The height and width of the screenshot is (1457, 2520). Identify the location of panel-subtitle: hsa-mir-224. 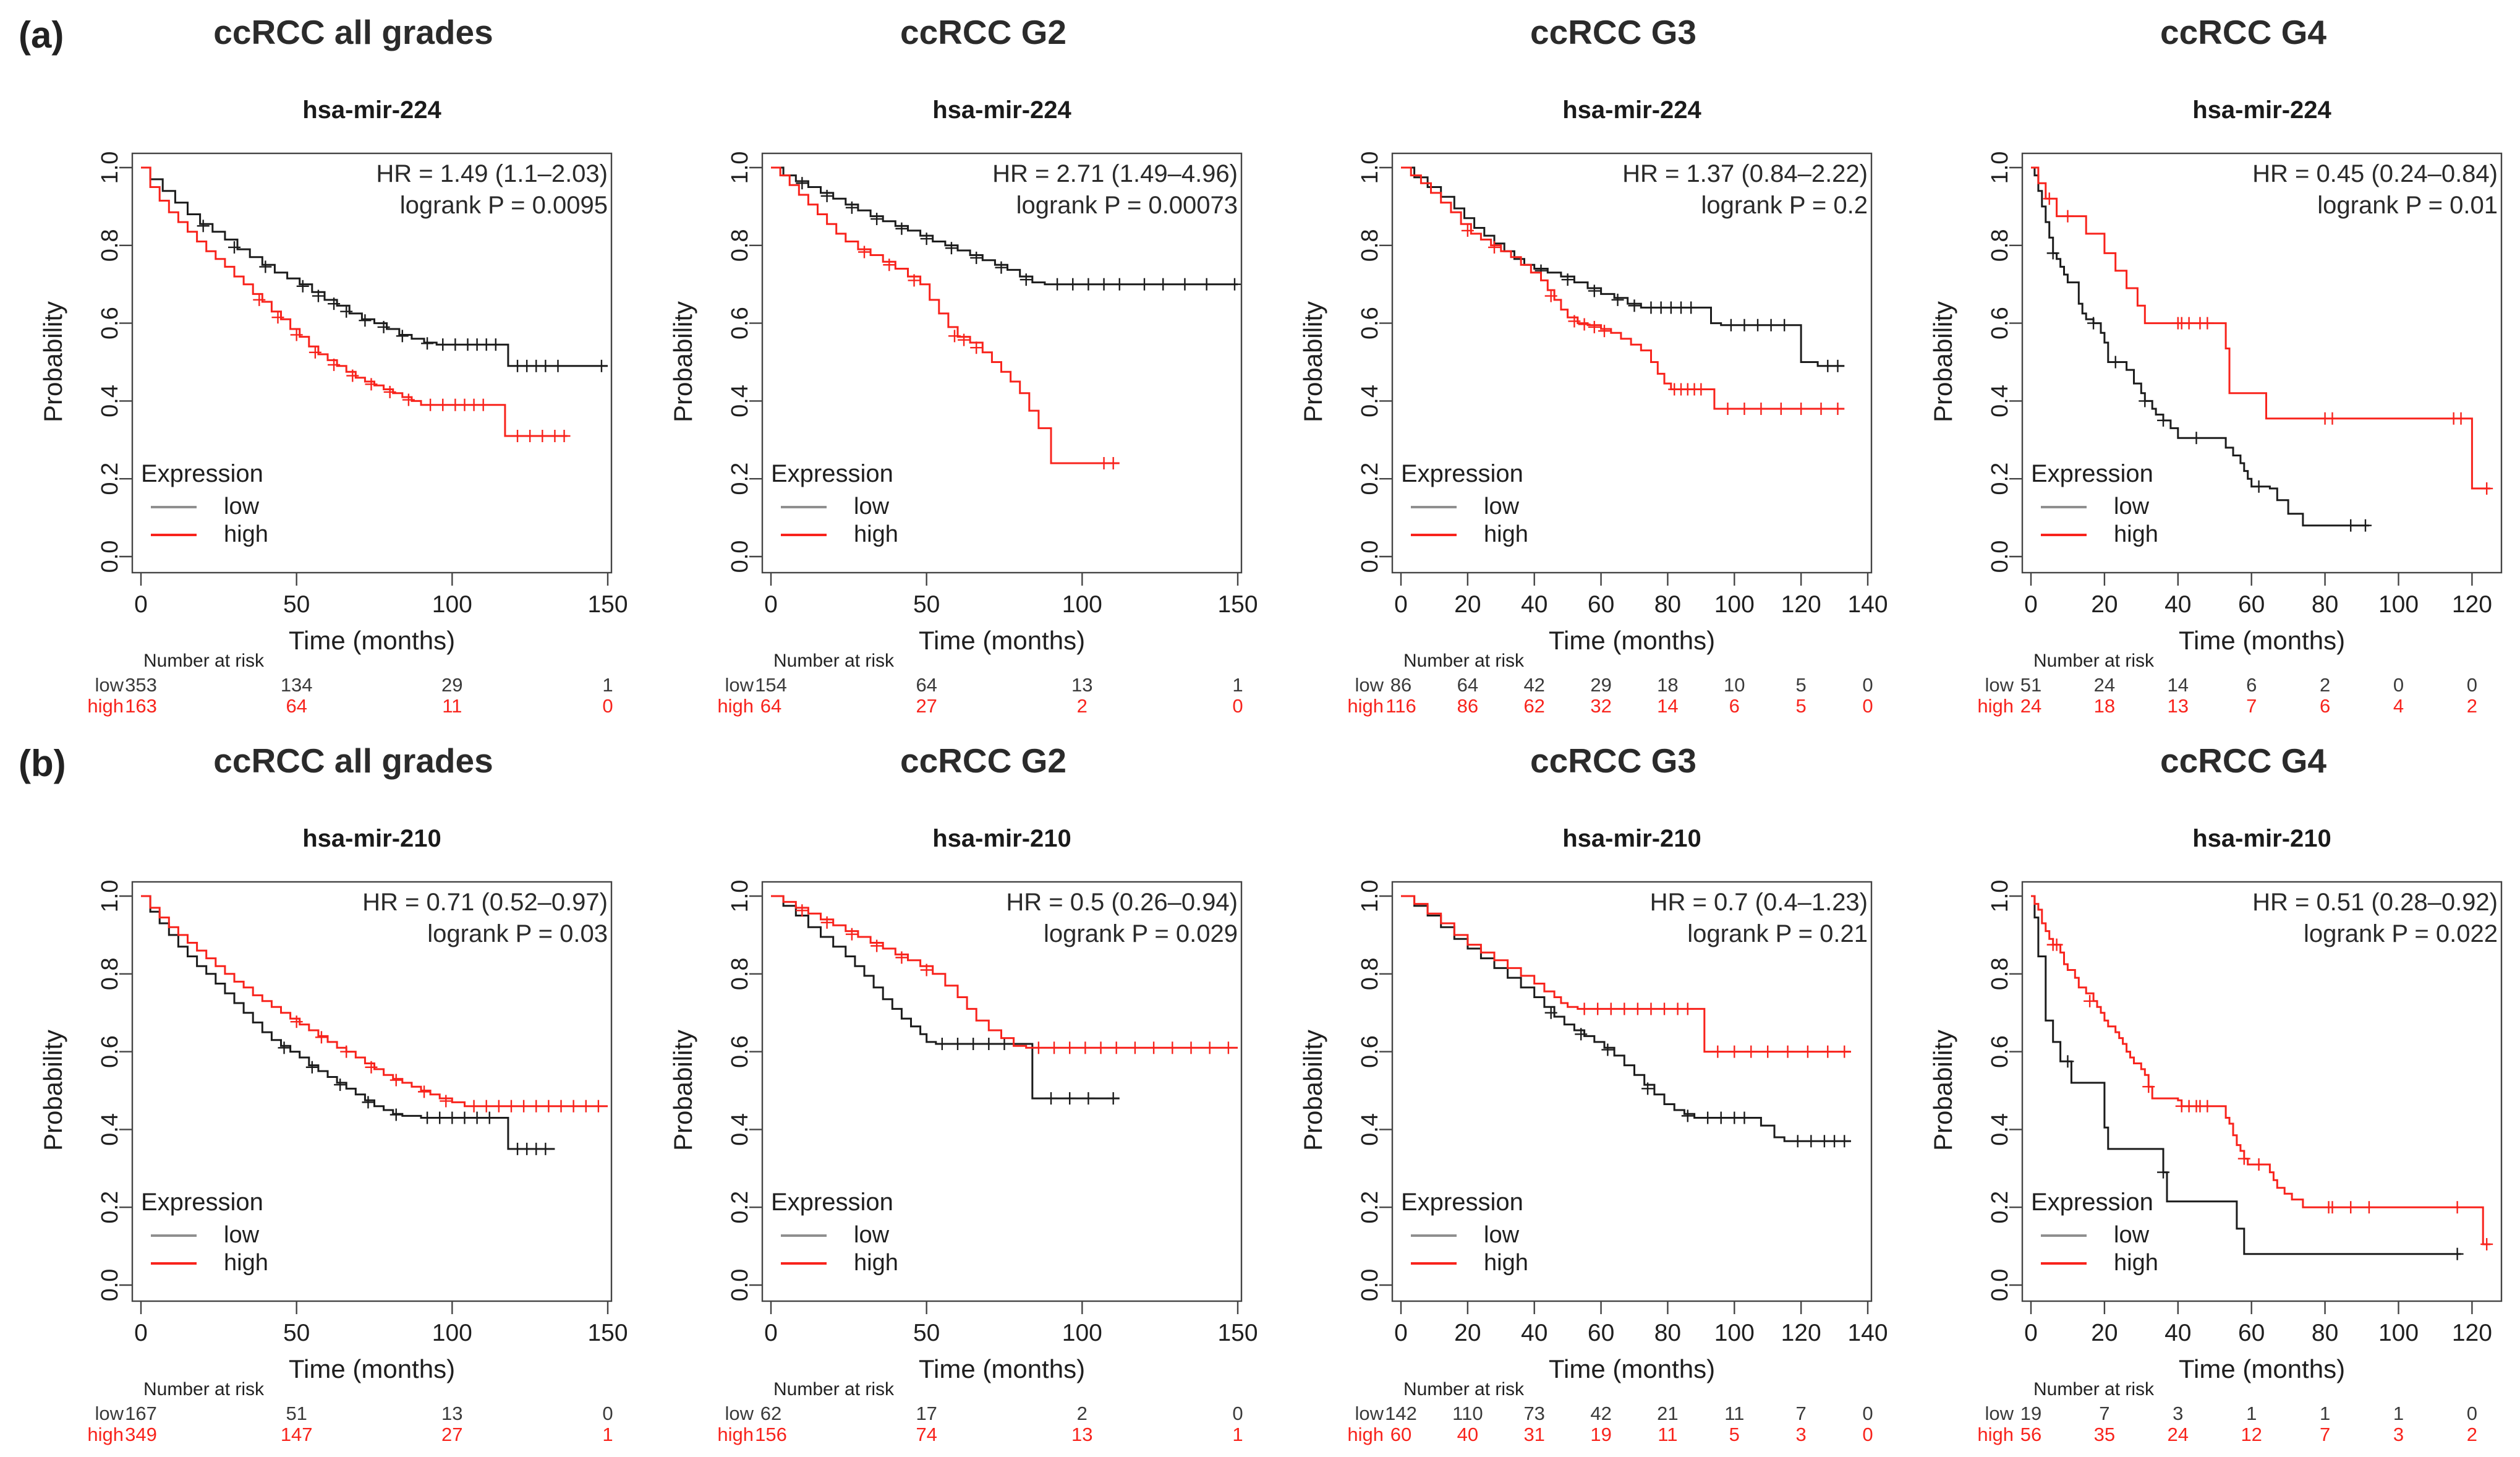
(2261, 110).